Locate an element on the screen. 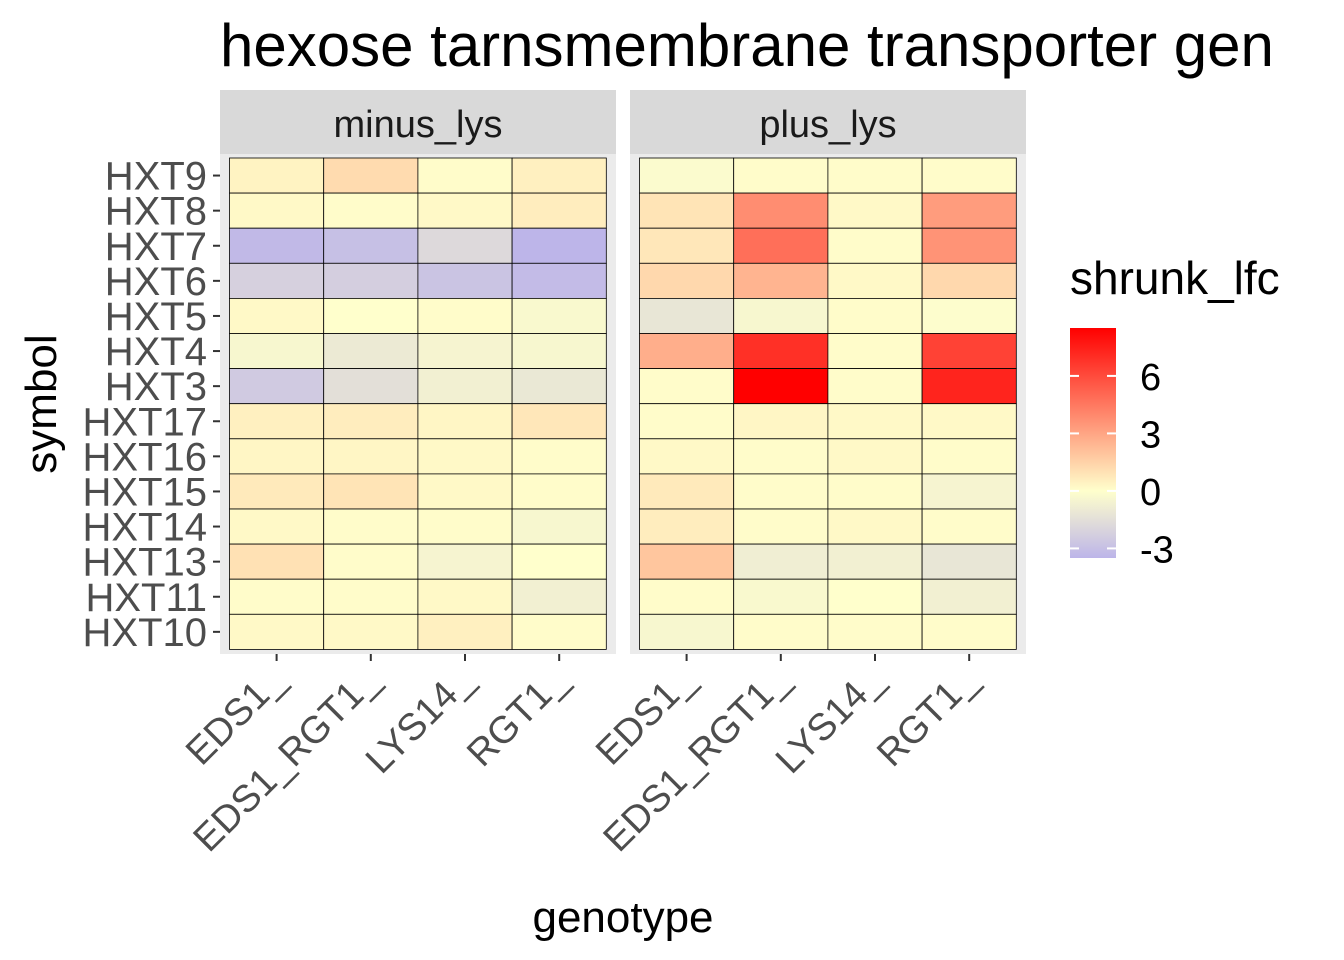  y-tick-label: HXT9 is located at coordinates (156, 177).